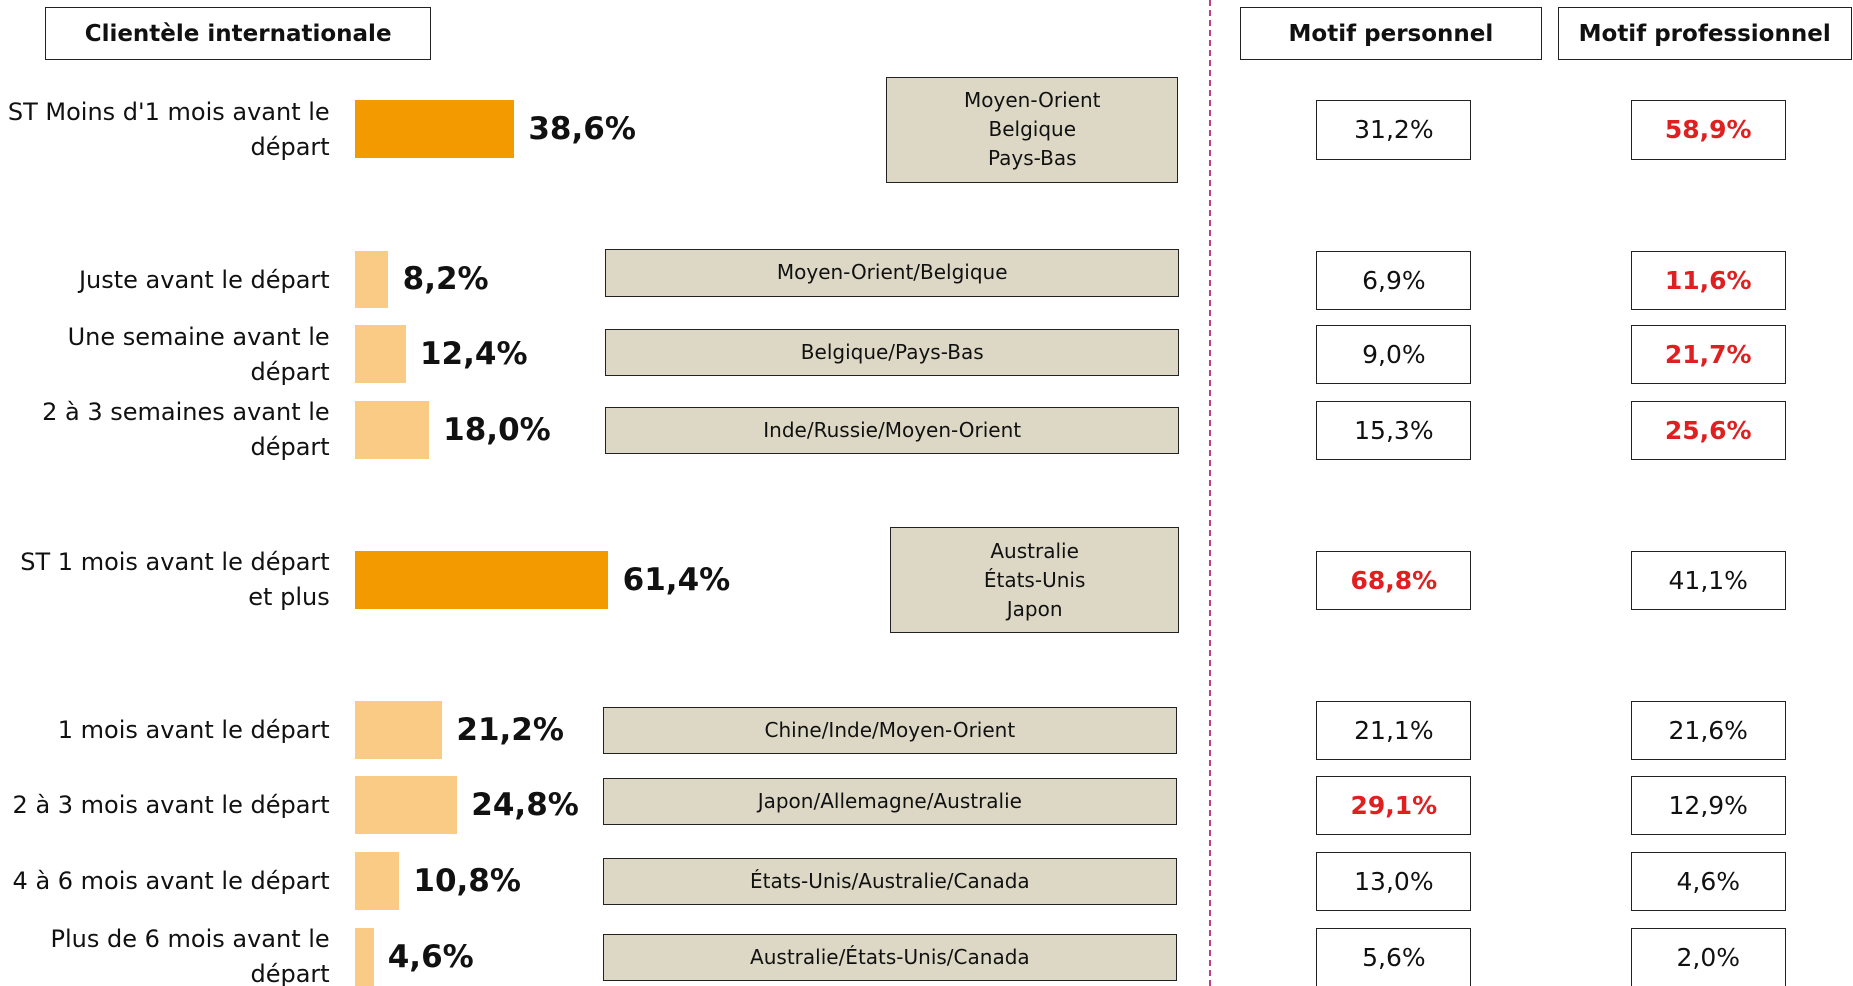  I want to click on category-label-line: Juste avant le départ, so click(204, 279).